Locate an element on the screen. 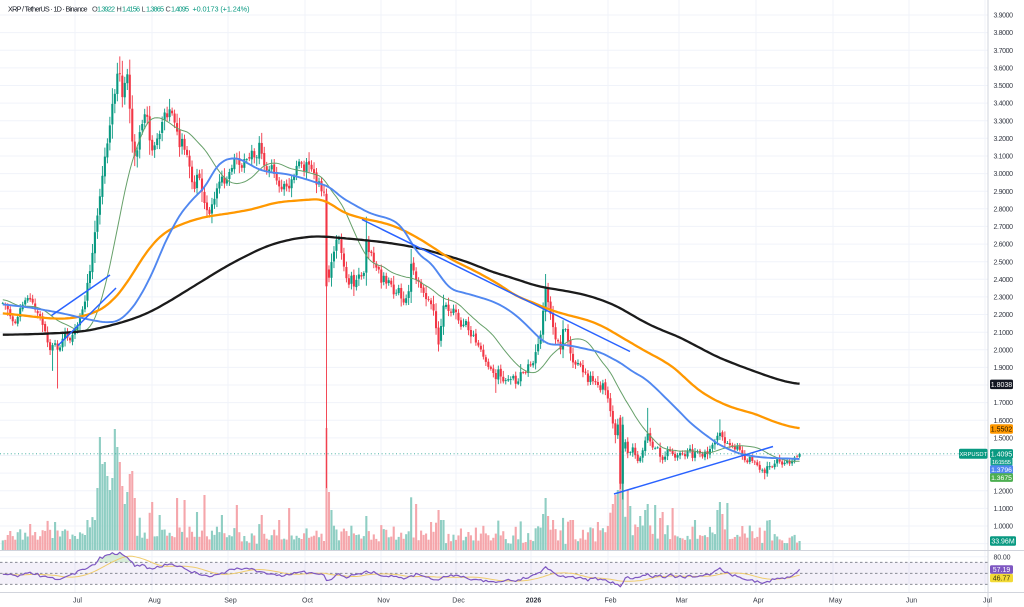  svg-text: 16:15:55 is located at coordinates (1001, 463).